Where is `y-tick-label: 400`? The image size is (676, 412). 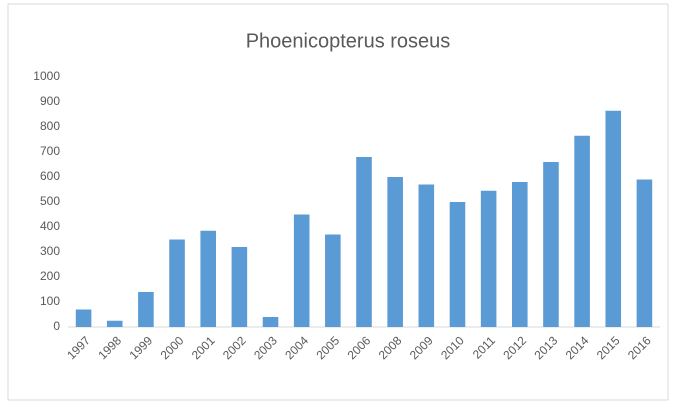
y-tick-label: 400 is located at coordinates (50, 226).